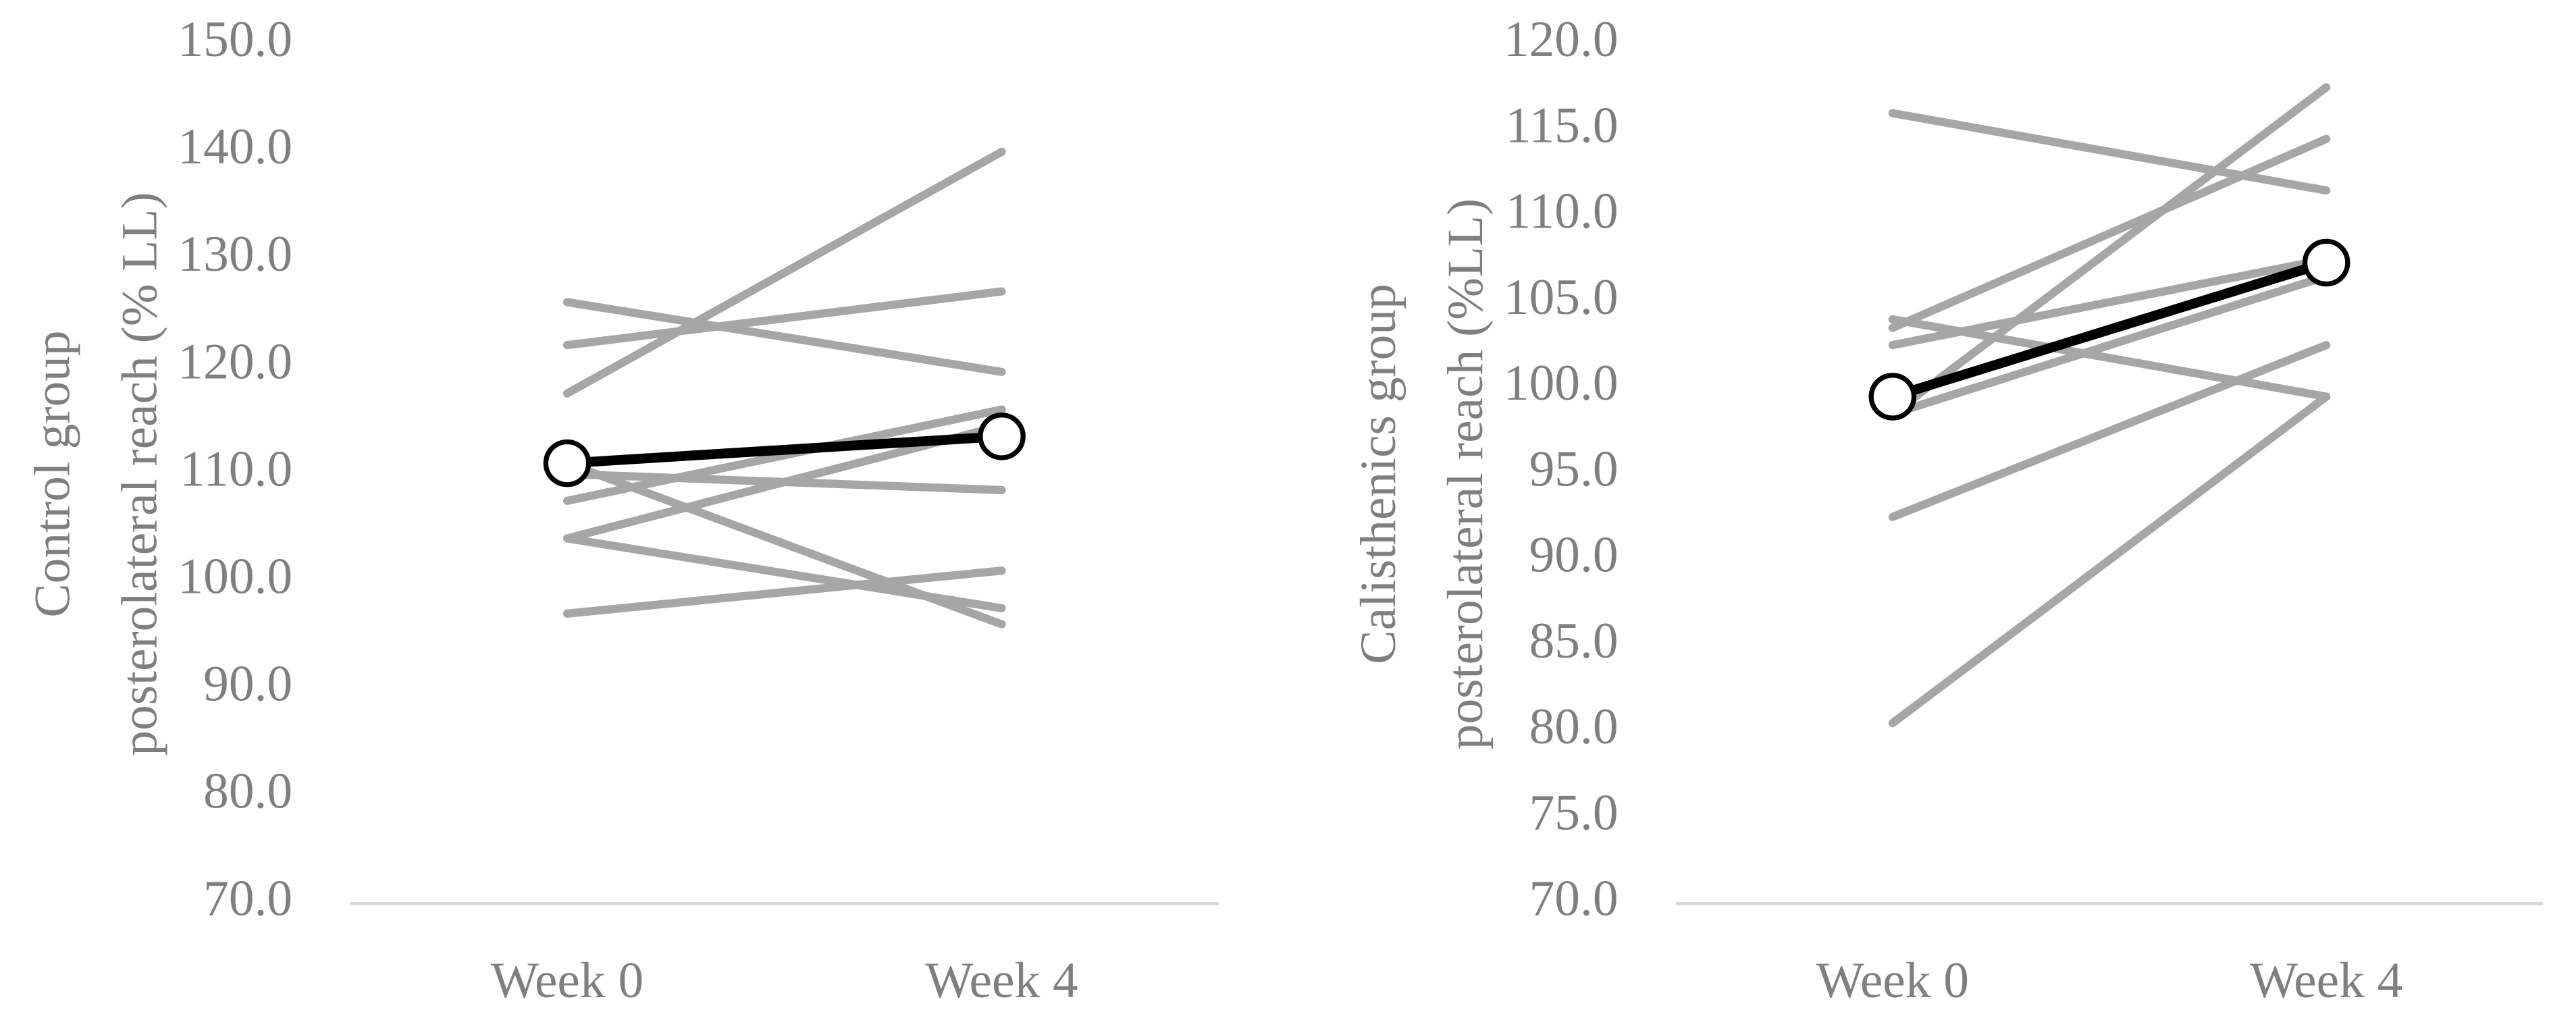 The image size is (2576, 1035). I want to click on y-tick-label: 140.0, so click(235, 147).